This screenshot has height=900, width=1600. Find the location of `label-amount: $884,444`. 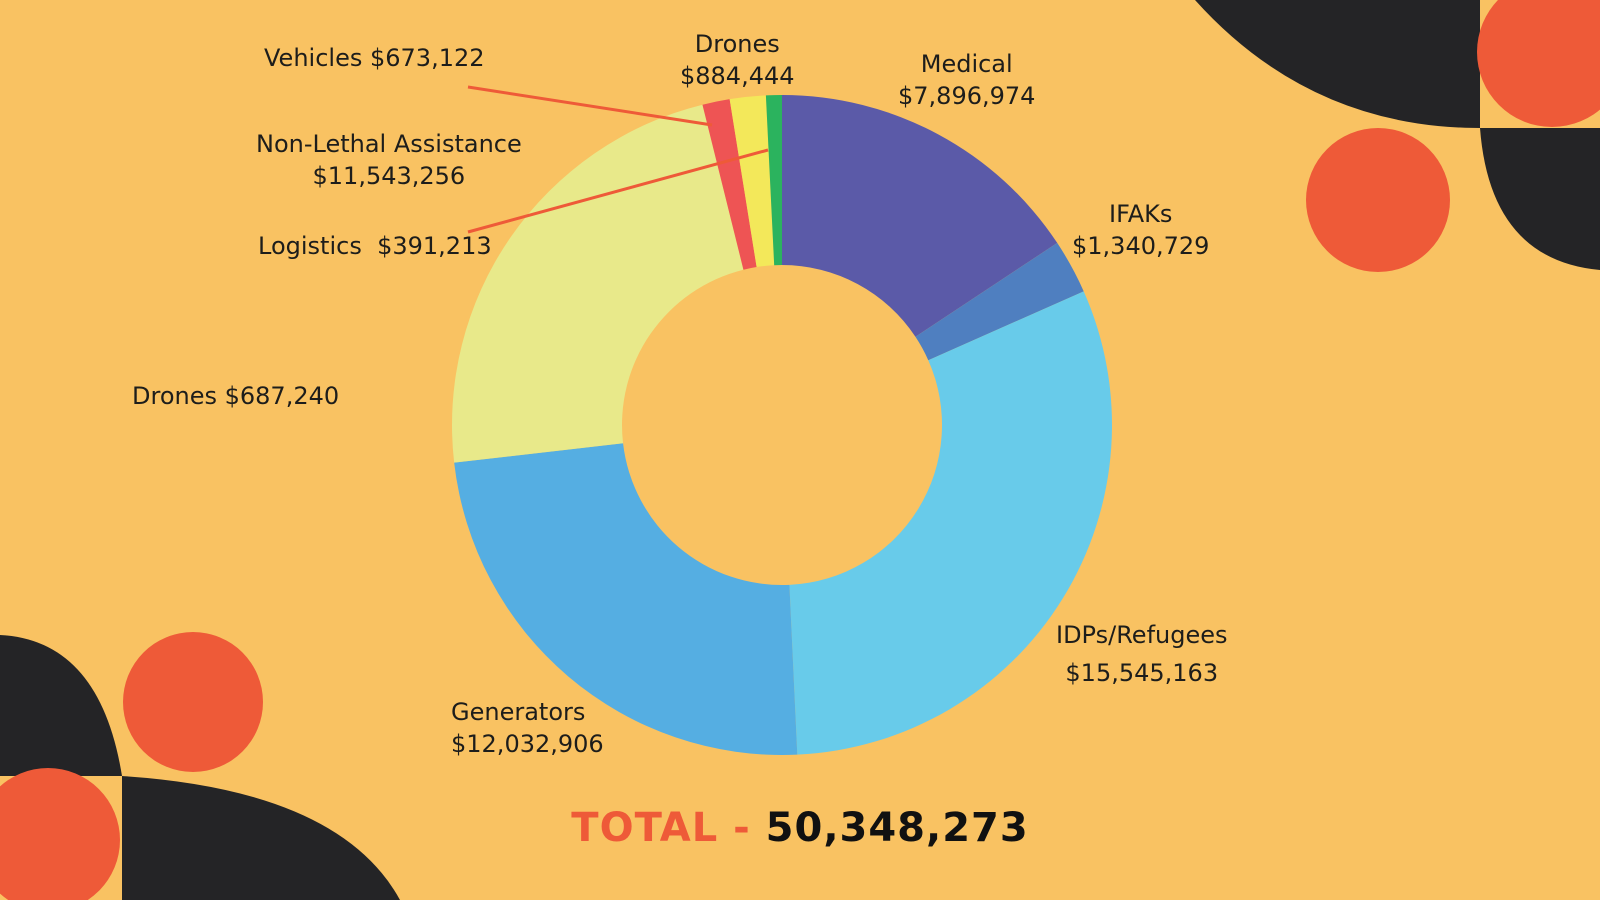

label-amount: $884,444 is located at coordinates (737, 76).